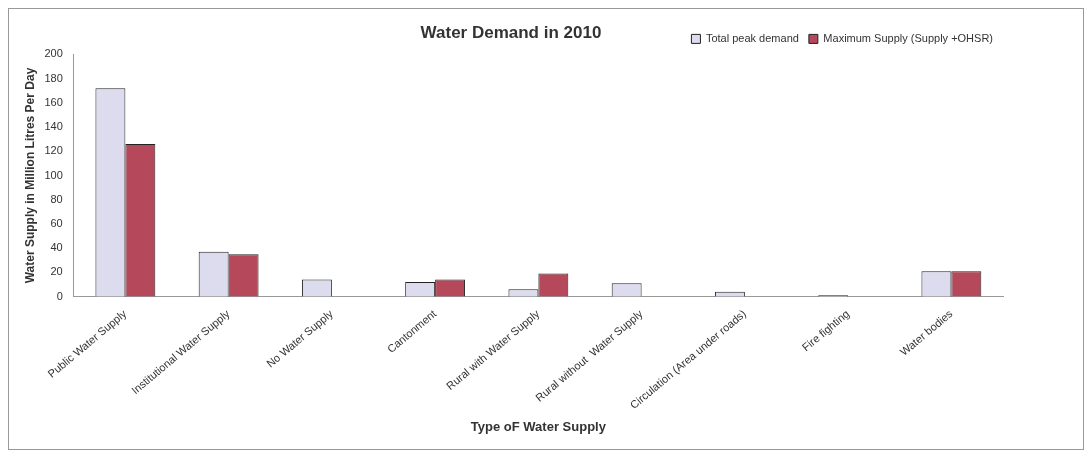 This screenshot has height=460, width=1092. I want to click on y-tick-label: 140, so click(53, 126).